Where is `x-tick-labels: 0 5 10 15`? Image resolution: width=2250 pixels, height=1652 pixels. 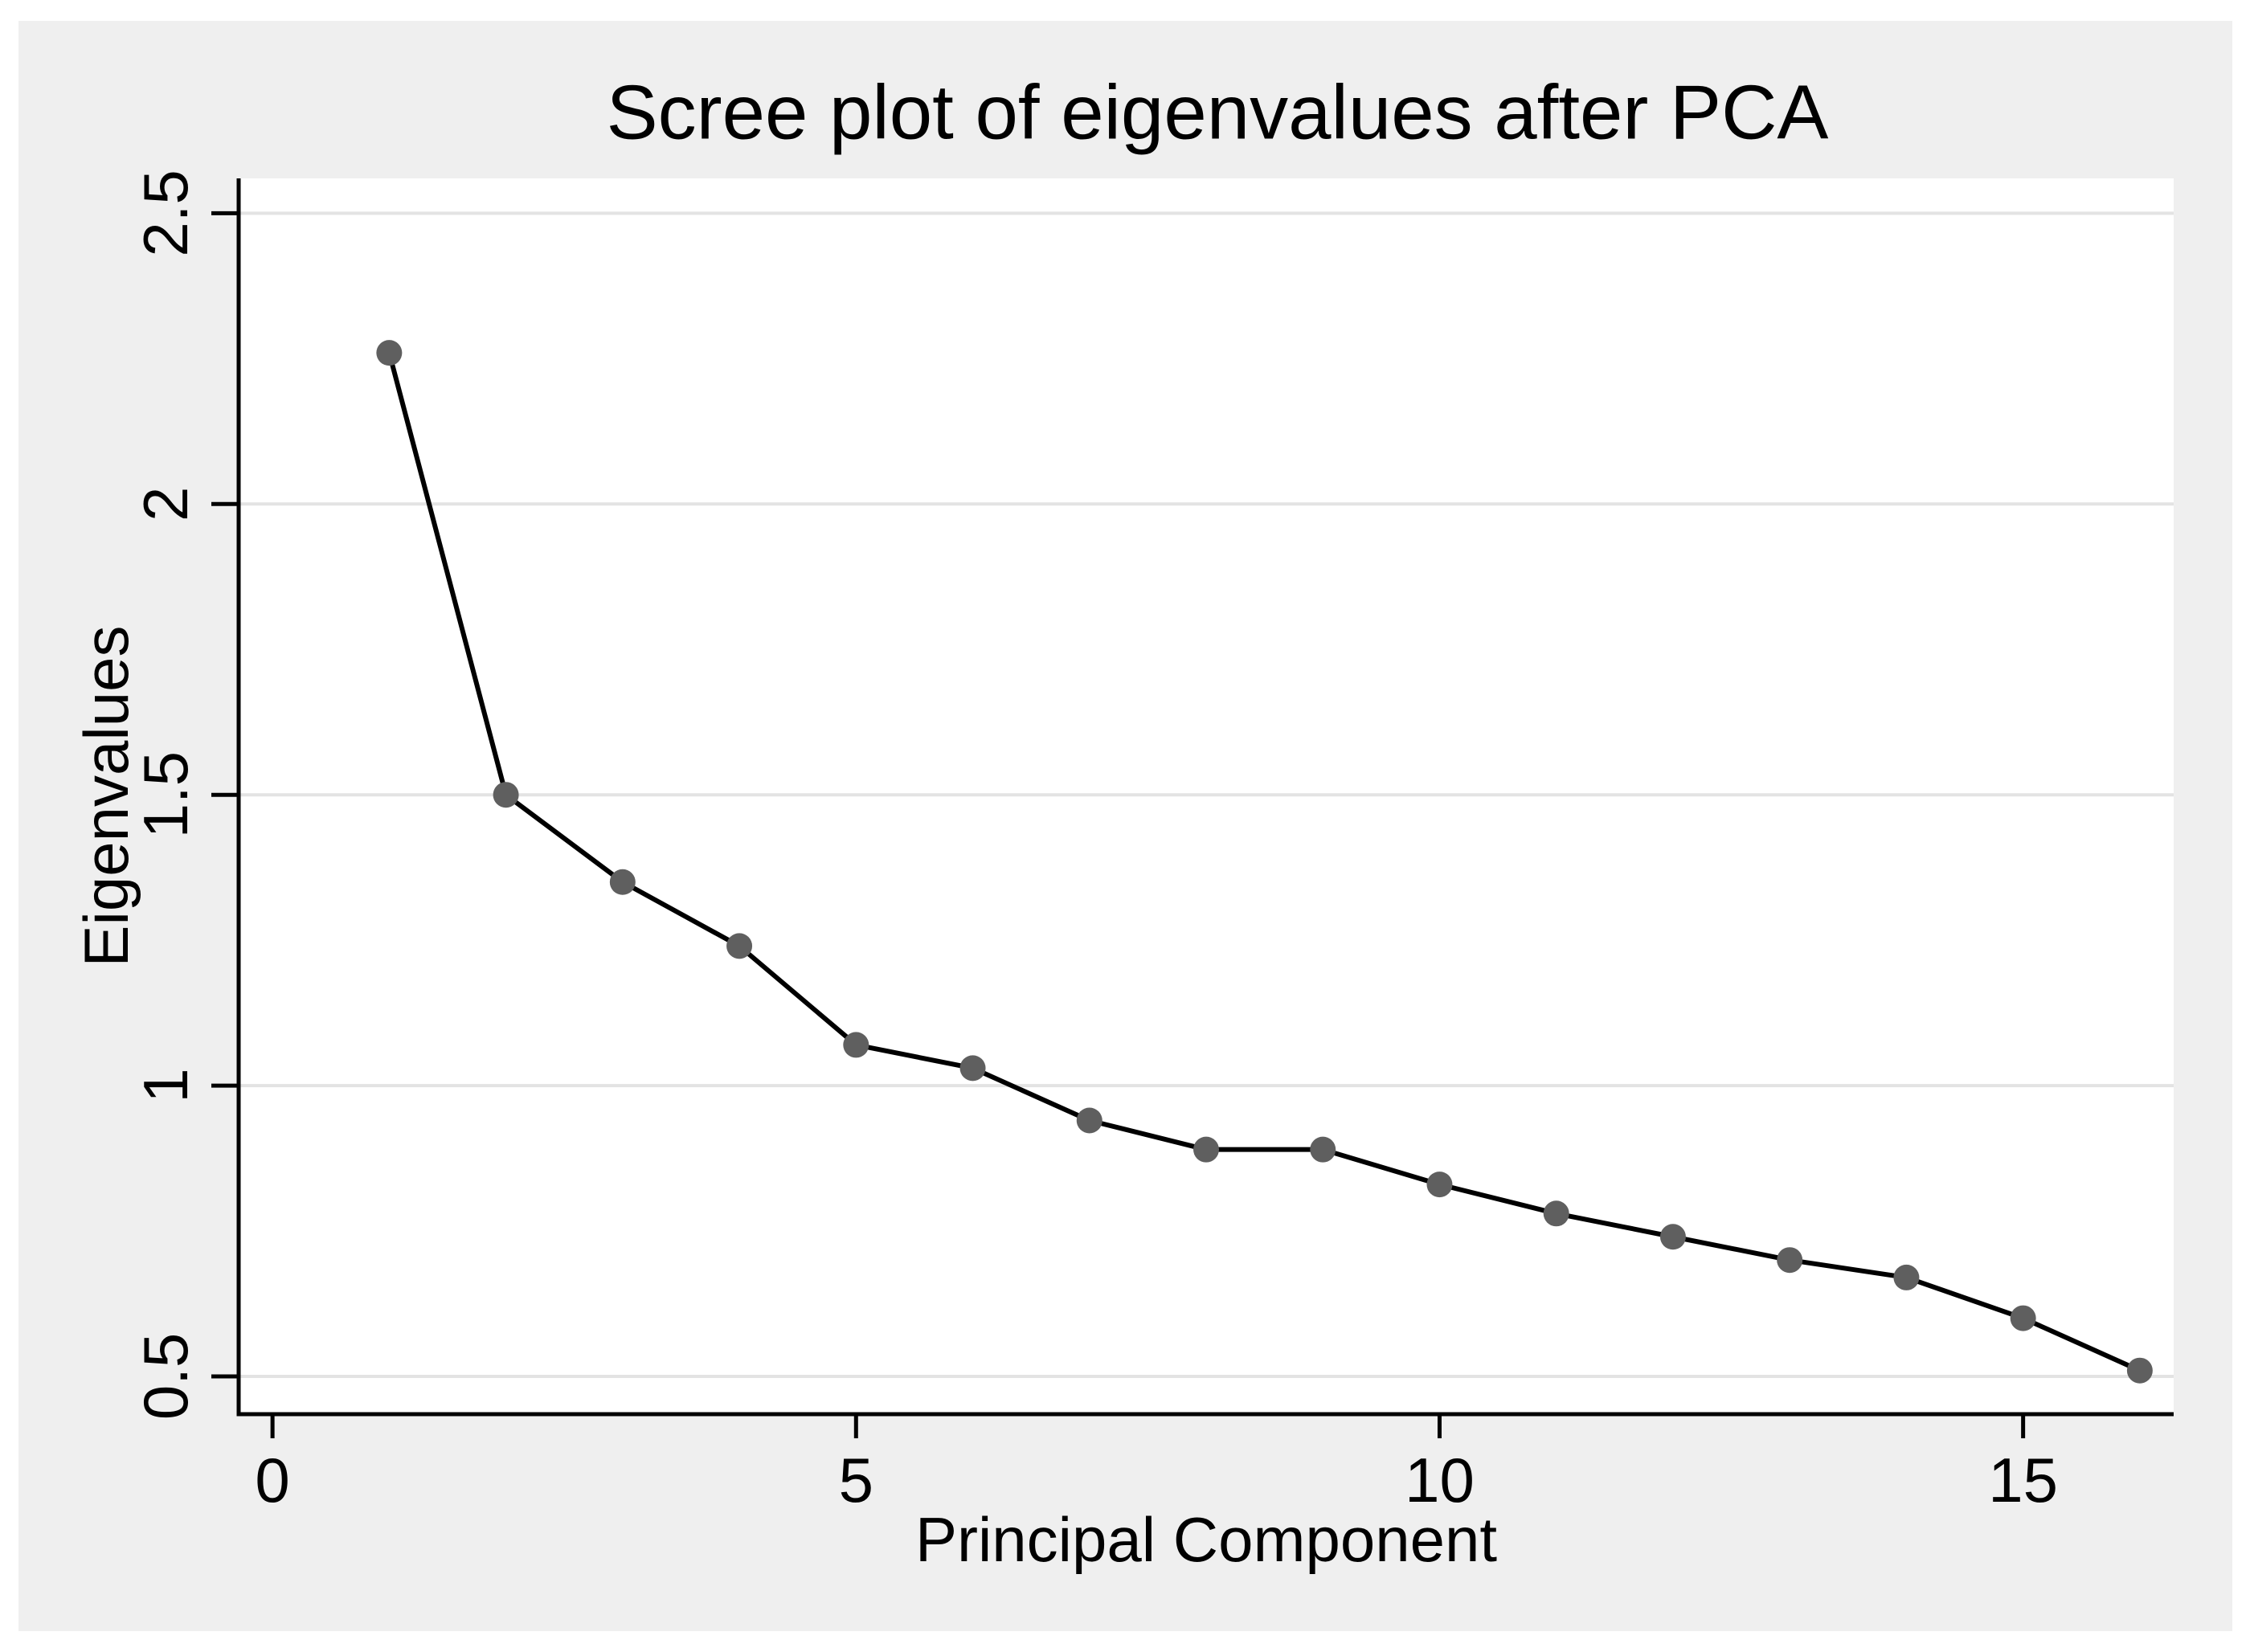 x-tick-labels: 0 5 10 15 is located at coordinates (1156, 1480).